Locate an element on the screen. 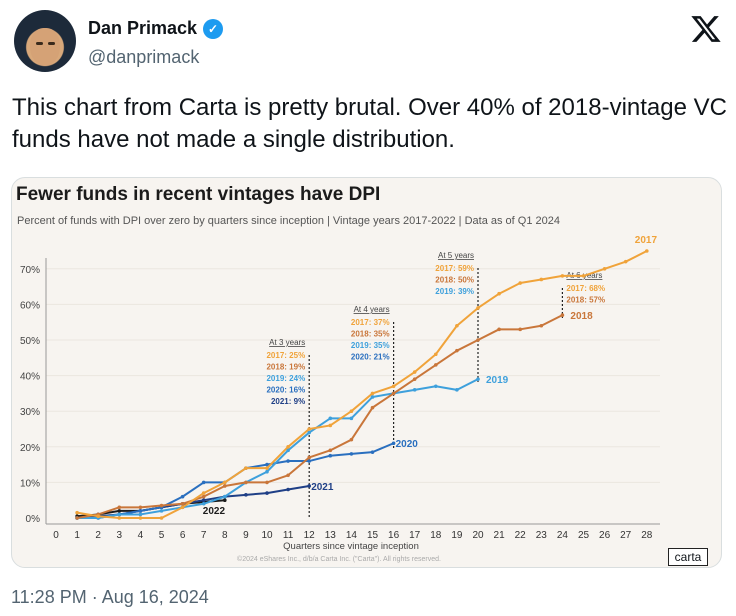  annotation-value: 2018: 19% is located at coordinates (285, 367).